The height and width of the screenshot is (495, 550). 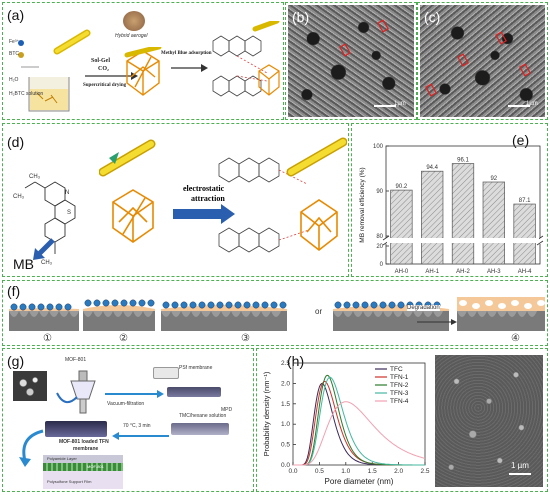 I want to click on tmc-membrane, so click(x=200, y=429).